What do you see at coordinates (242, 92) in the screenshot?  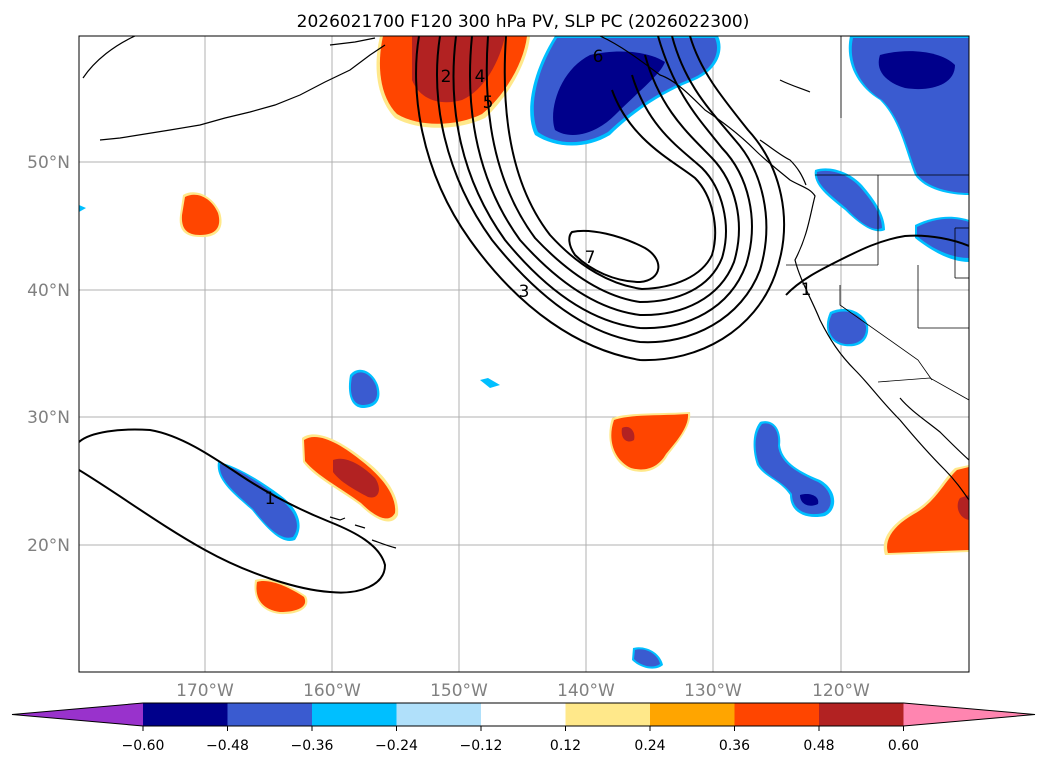 I see `aleutian-coast` at bounding box center [242, 92].